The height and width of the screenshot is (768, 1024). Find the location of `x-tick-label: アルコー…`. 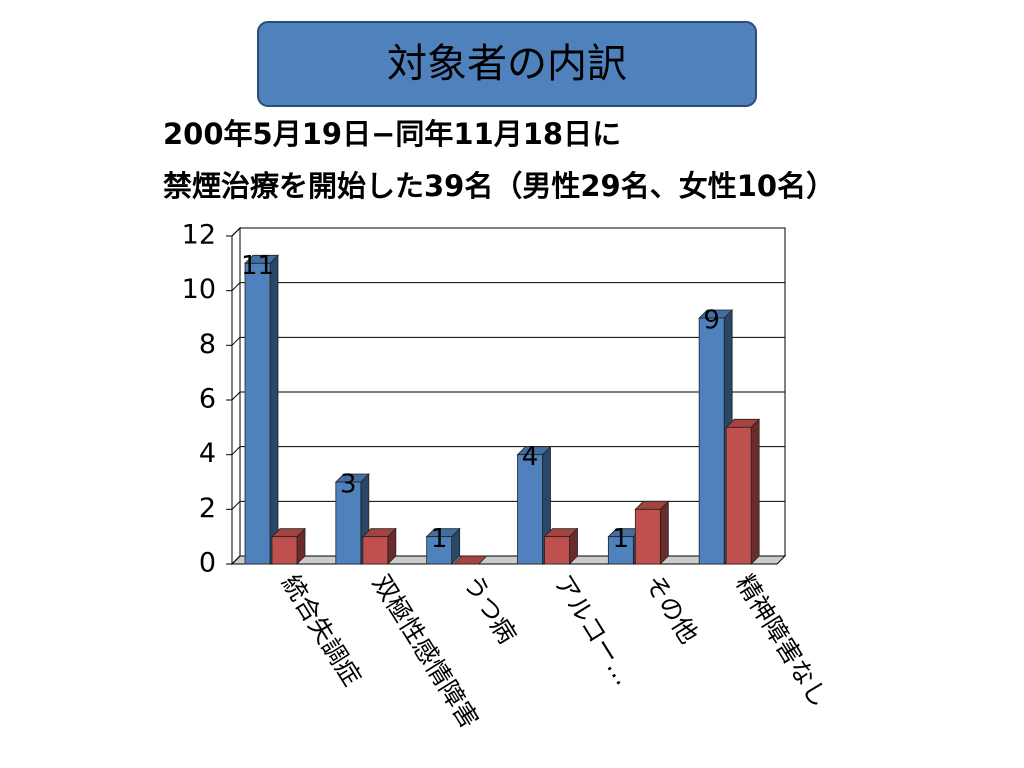

x-tick-label: アルコー… is located at coordinates (593, 630).